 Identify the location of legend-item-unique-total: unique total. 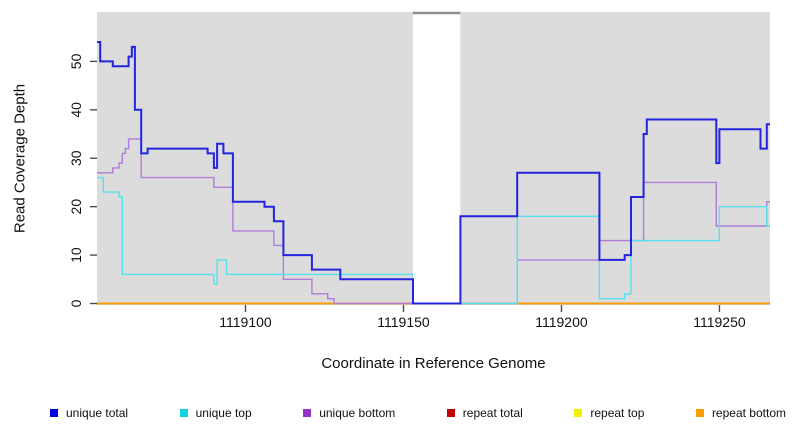
(89, 413).